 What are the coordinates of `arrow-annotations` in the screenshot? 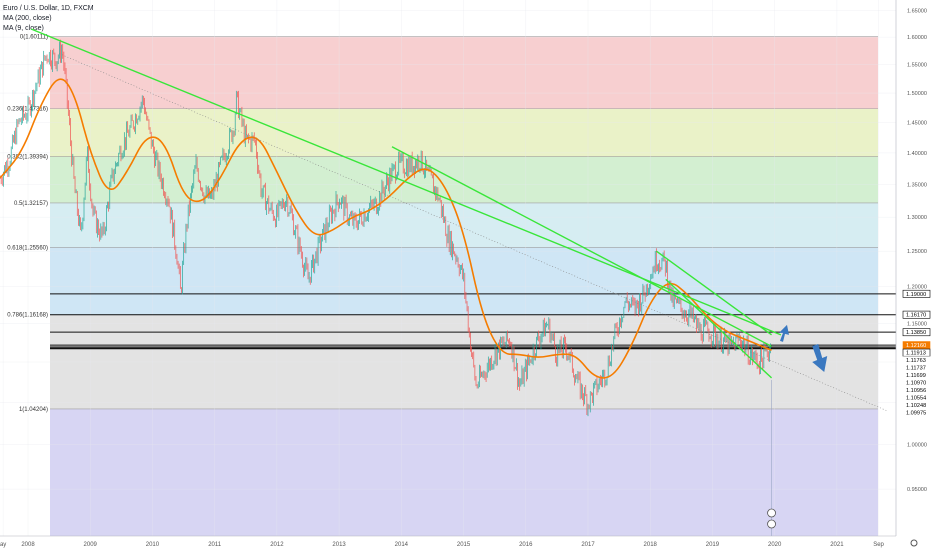 It's located at (797, 426).